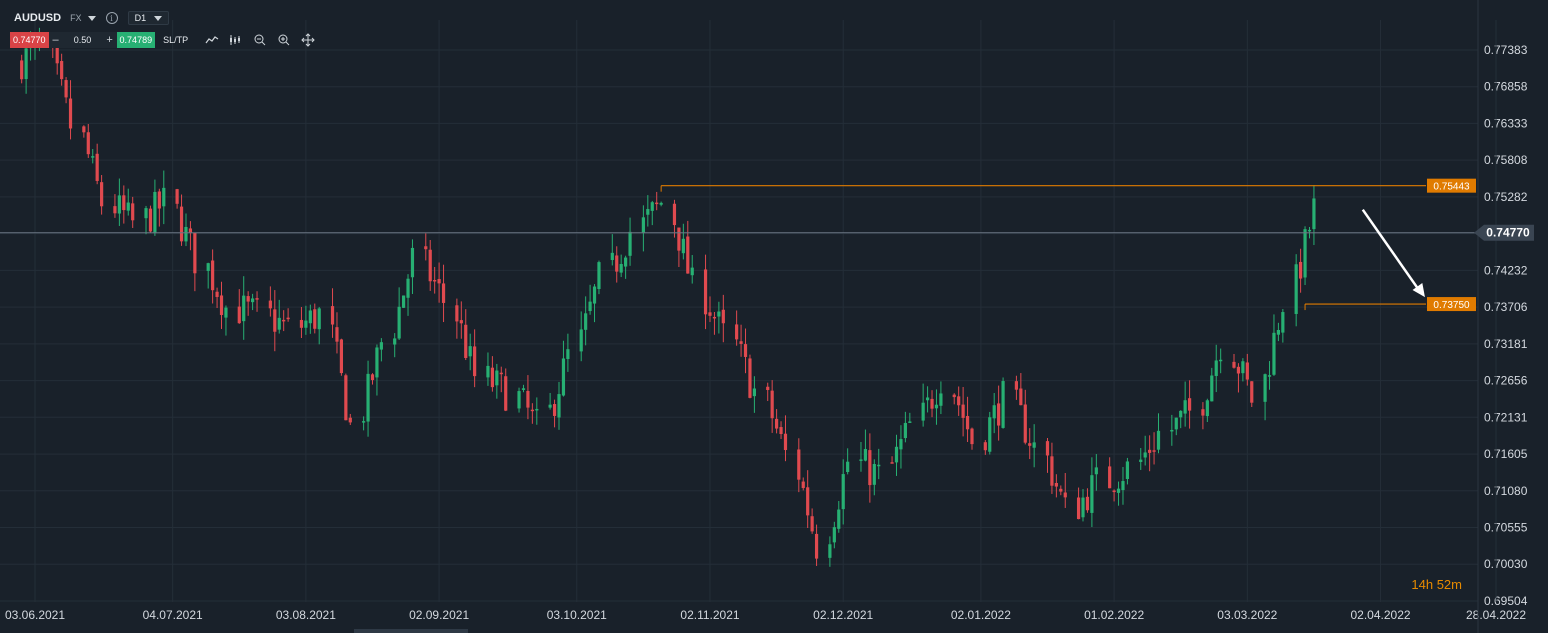 The width and height of the screenshot is (1548, 633). What do you see at coordinates (236, 40) in the screenshot?
I see `indicators-icon` at bounding box center [236, 40].